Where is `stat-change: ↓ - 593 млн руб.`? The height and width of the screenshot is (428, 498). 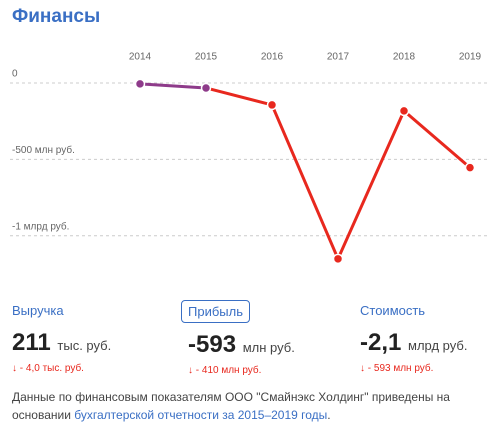
stat-change: ↓ - 593 млн руб. is located at coordinates (397, 368).